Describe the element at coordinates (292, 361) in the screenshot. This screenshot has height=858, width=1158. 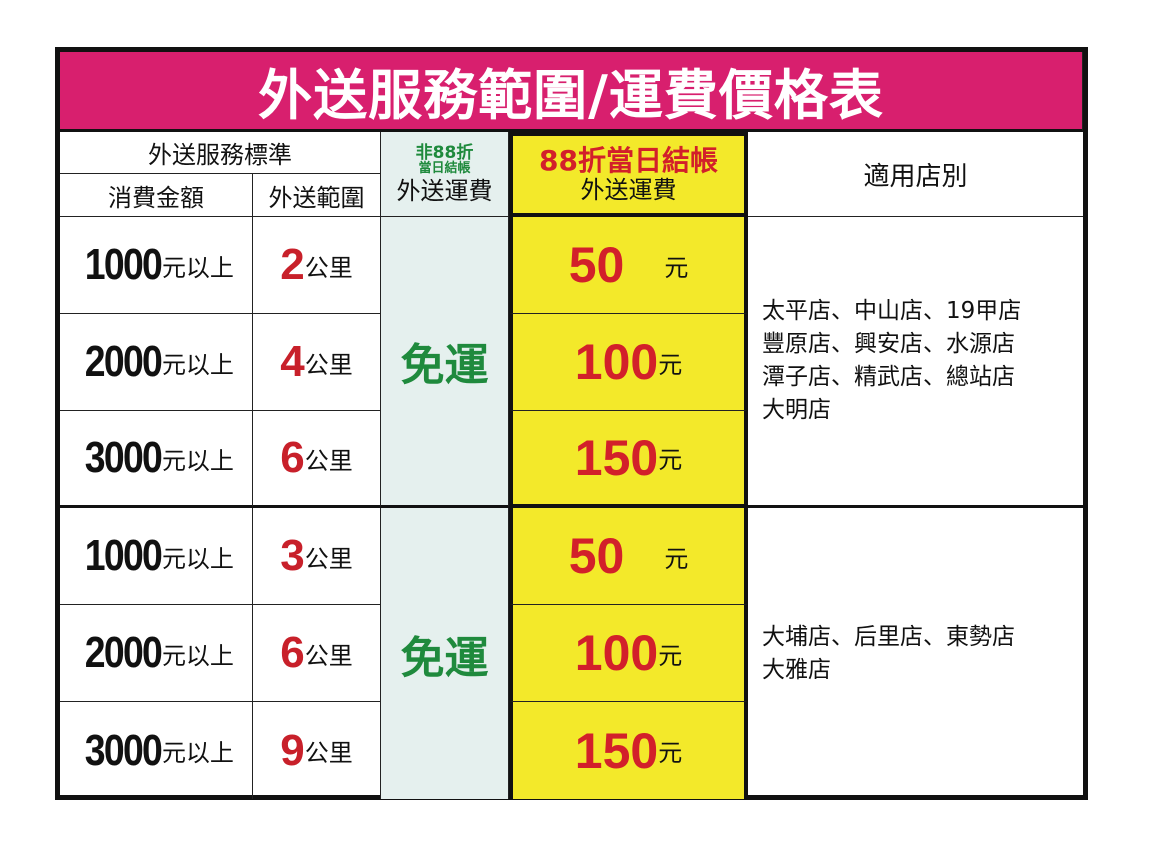
I see `distance-value: 4` at that location.